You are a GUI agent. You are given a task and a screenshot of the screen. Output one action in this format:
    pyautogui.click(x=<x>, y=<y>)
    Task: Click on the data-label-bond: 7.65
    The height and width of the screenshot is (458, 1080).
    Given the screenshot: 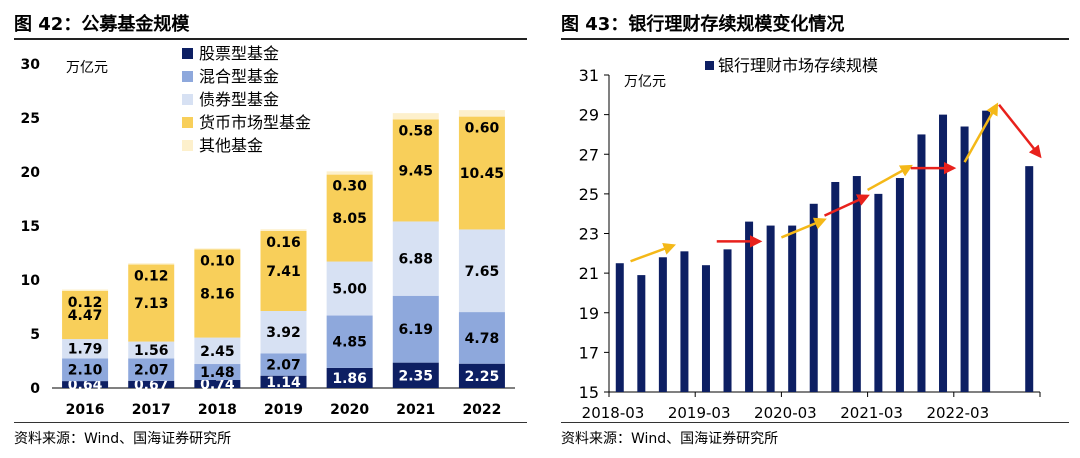 What is the action you would take?
    pyautogui.click(x=482, y=272)
    